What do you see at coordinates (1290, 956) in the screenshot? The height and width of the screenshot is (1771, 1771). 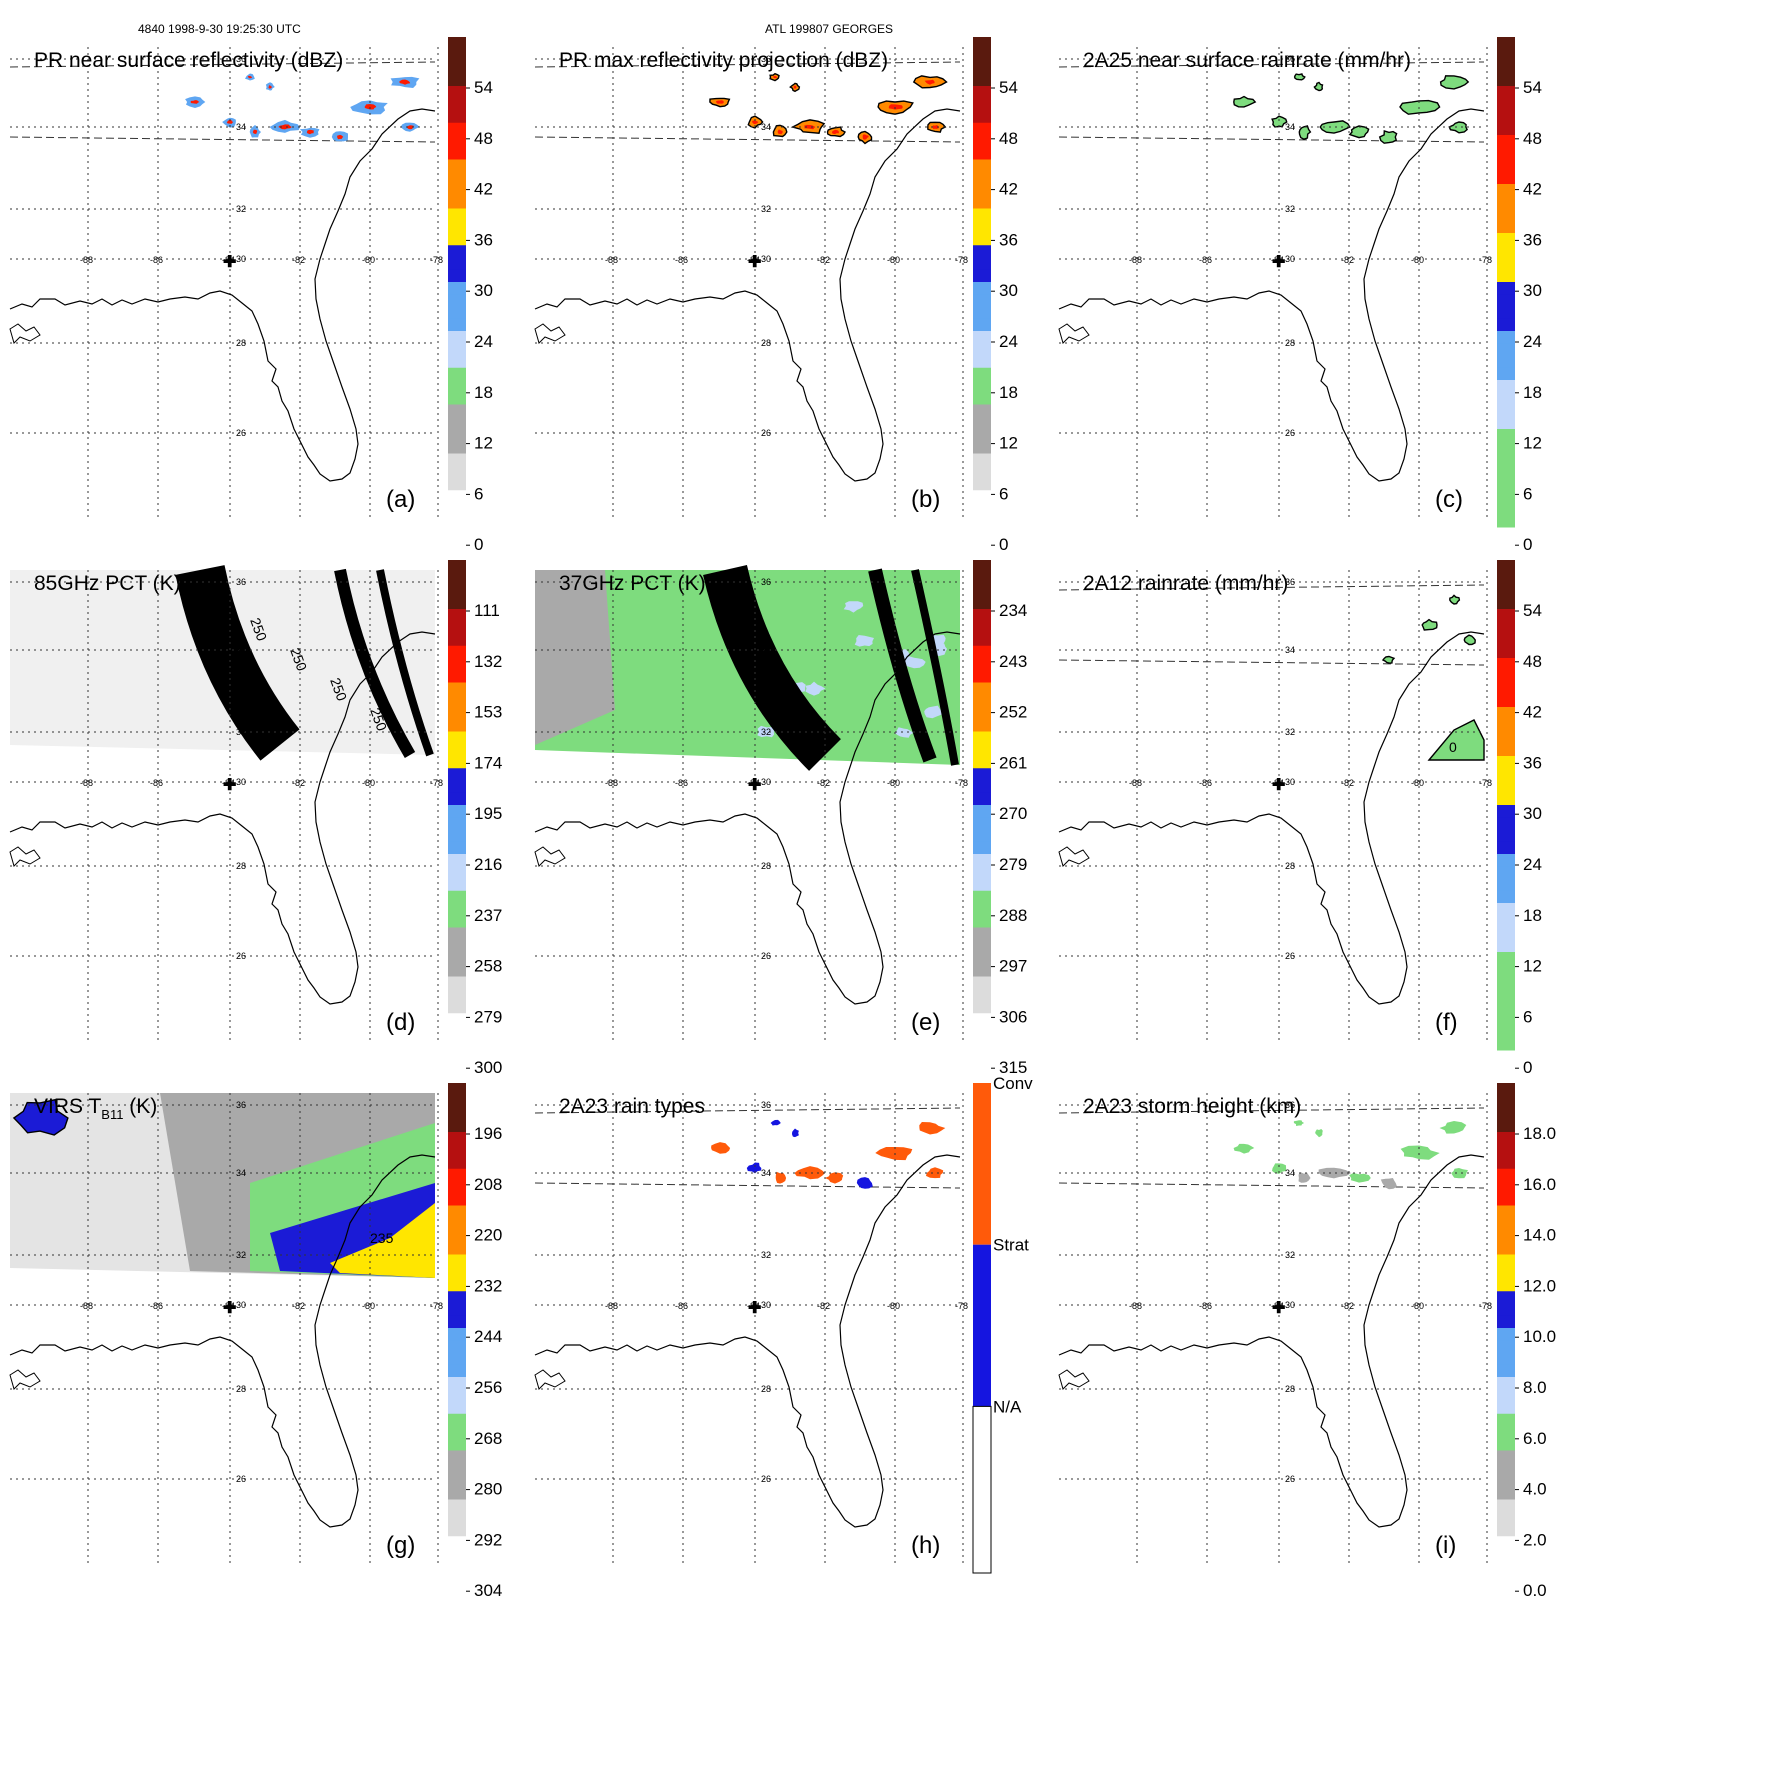 I see `lat-label: 26` at bounding box center [1290, 956].